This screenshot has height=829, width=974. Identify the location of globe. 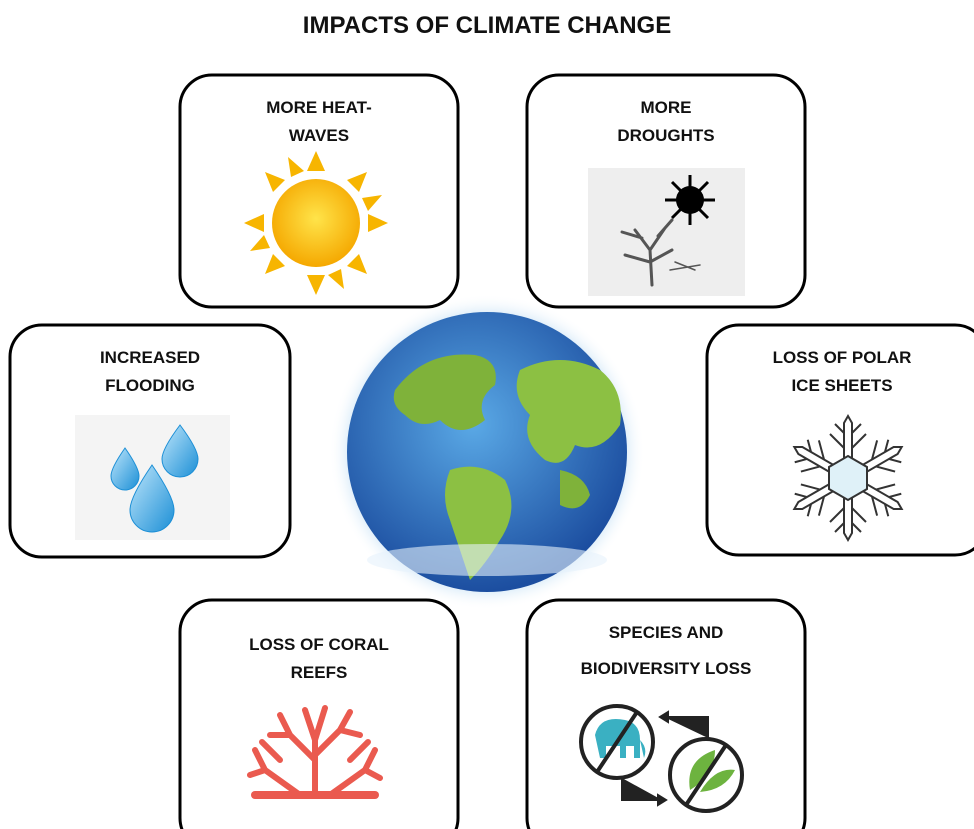
(487, 452).